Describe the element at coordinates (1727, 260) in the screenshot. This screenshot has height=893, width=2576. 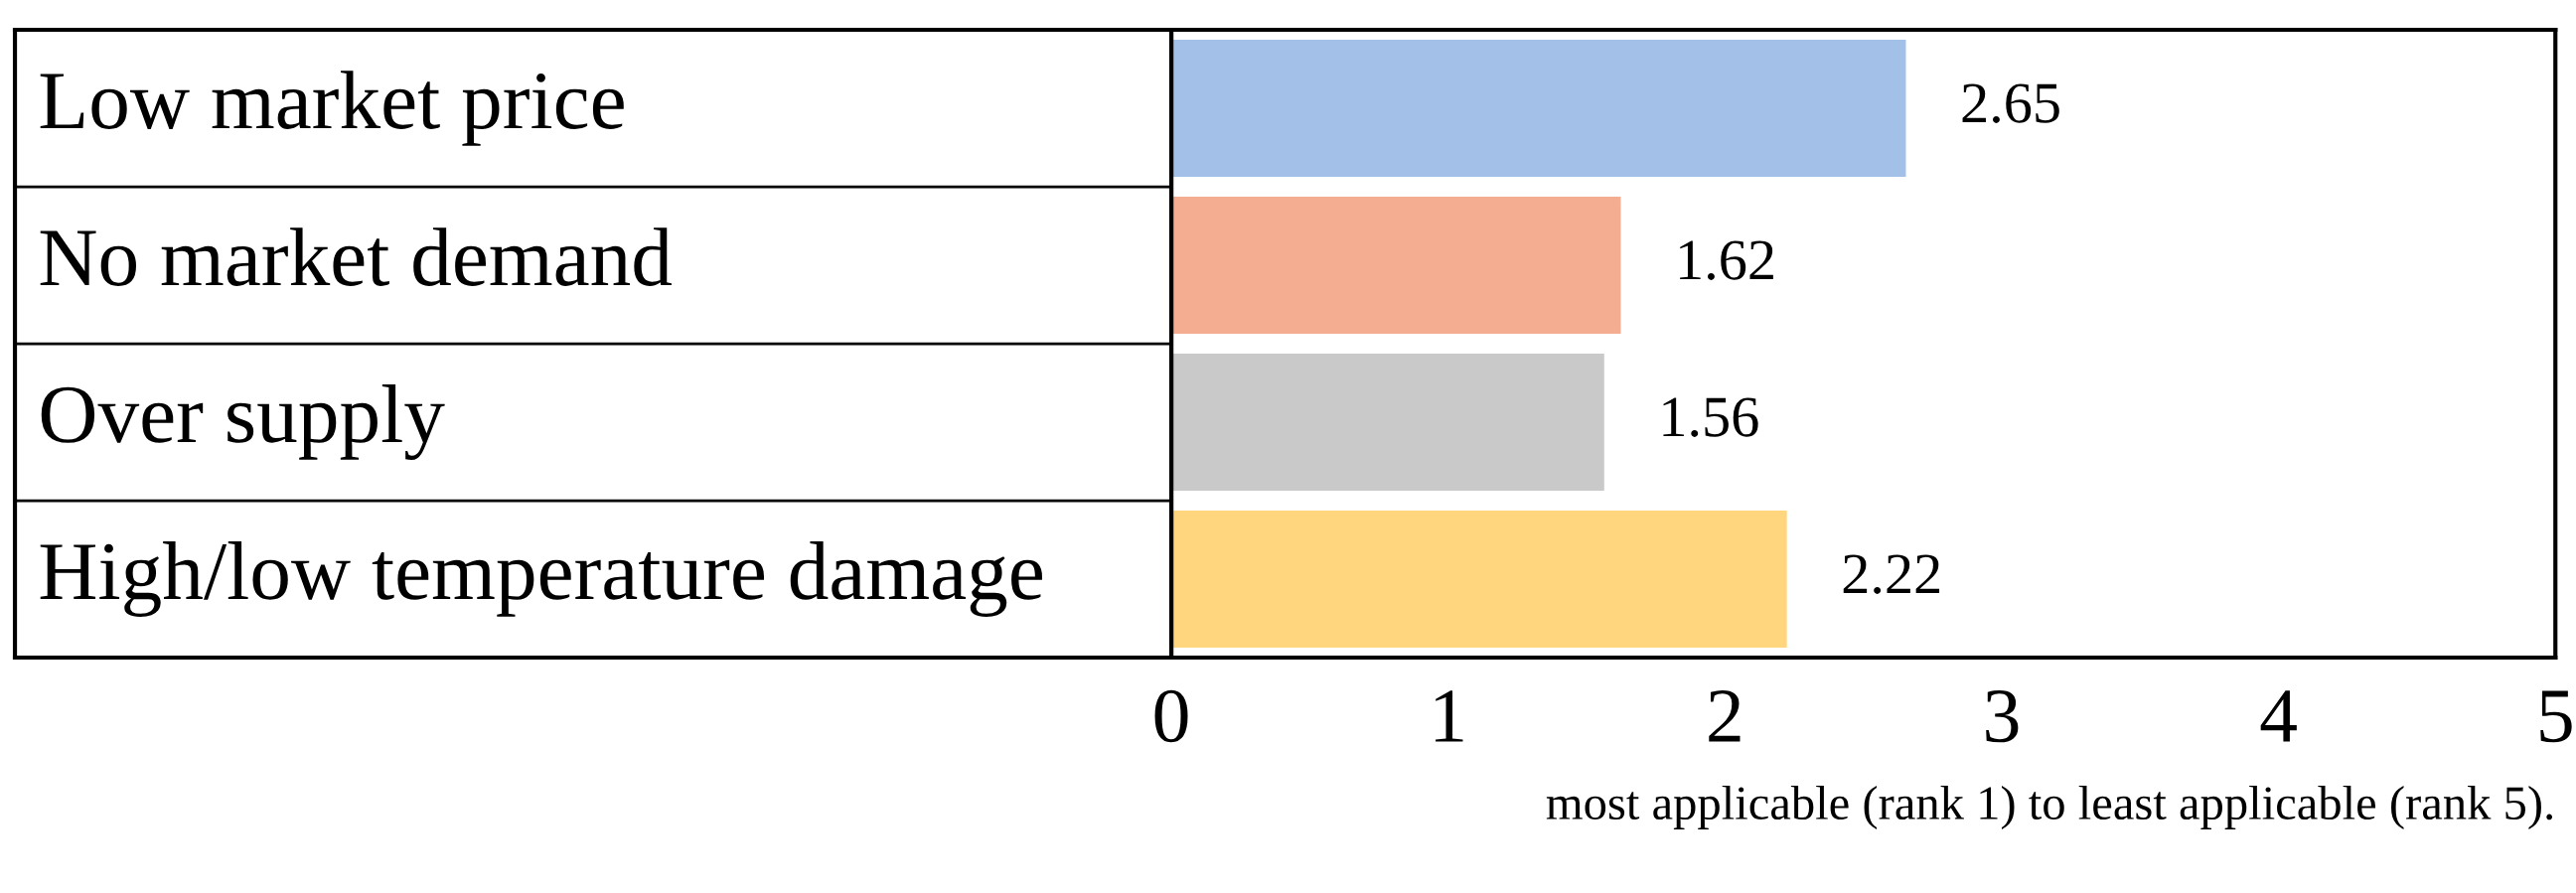
I see `data-label: 1.62` at that location.